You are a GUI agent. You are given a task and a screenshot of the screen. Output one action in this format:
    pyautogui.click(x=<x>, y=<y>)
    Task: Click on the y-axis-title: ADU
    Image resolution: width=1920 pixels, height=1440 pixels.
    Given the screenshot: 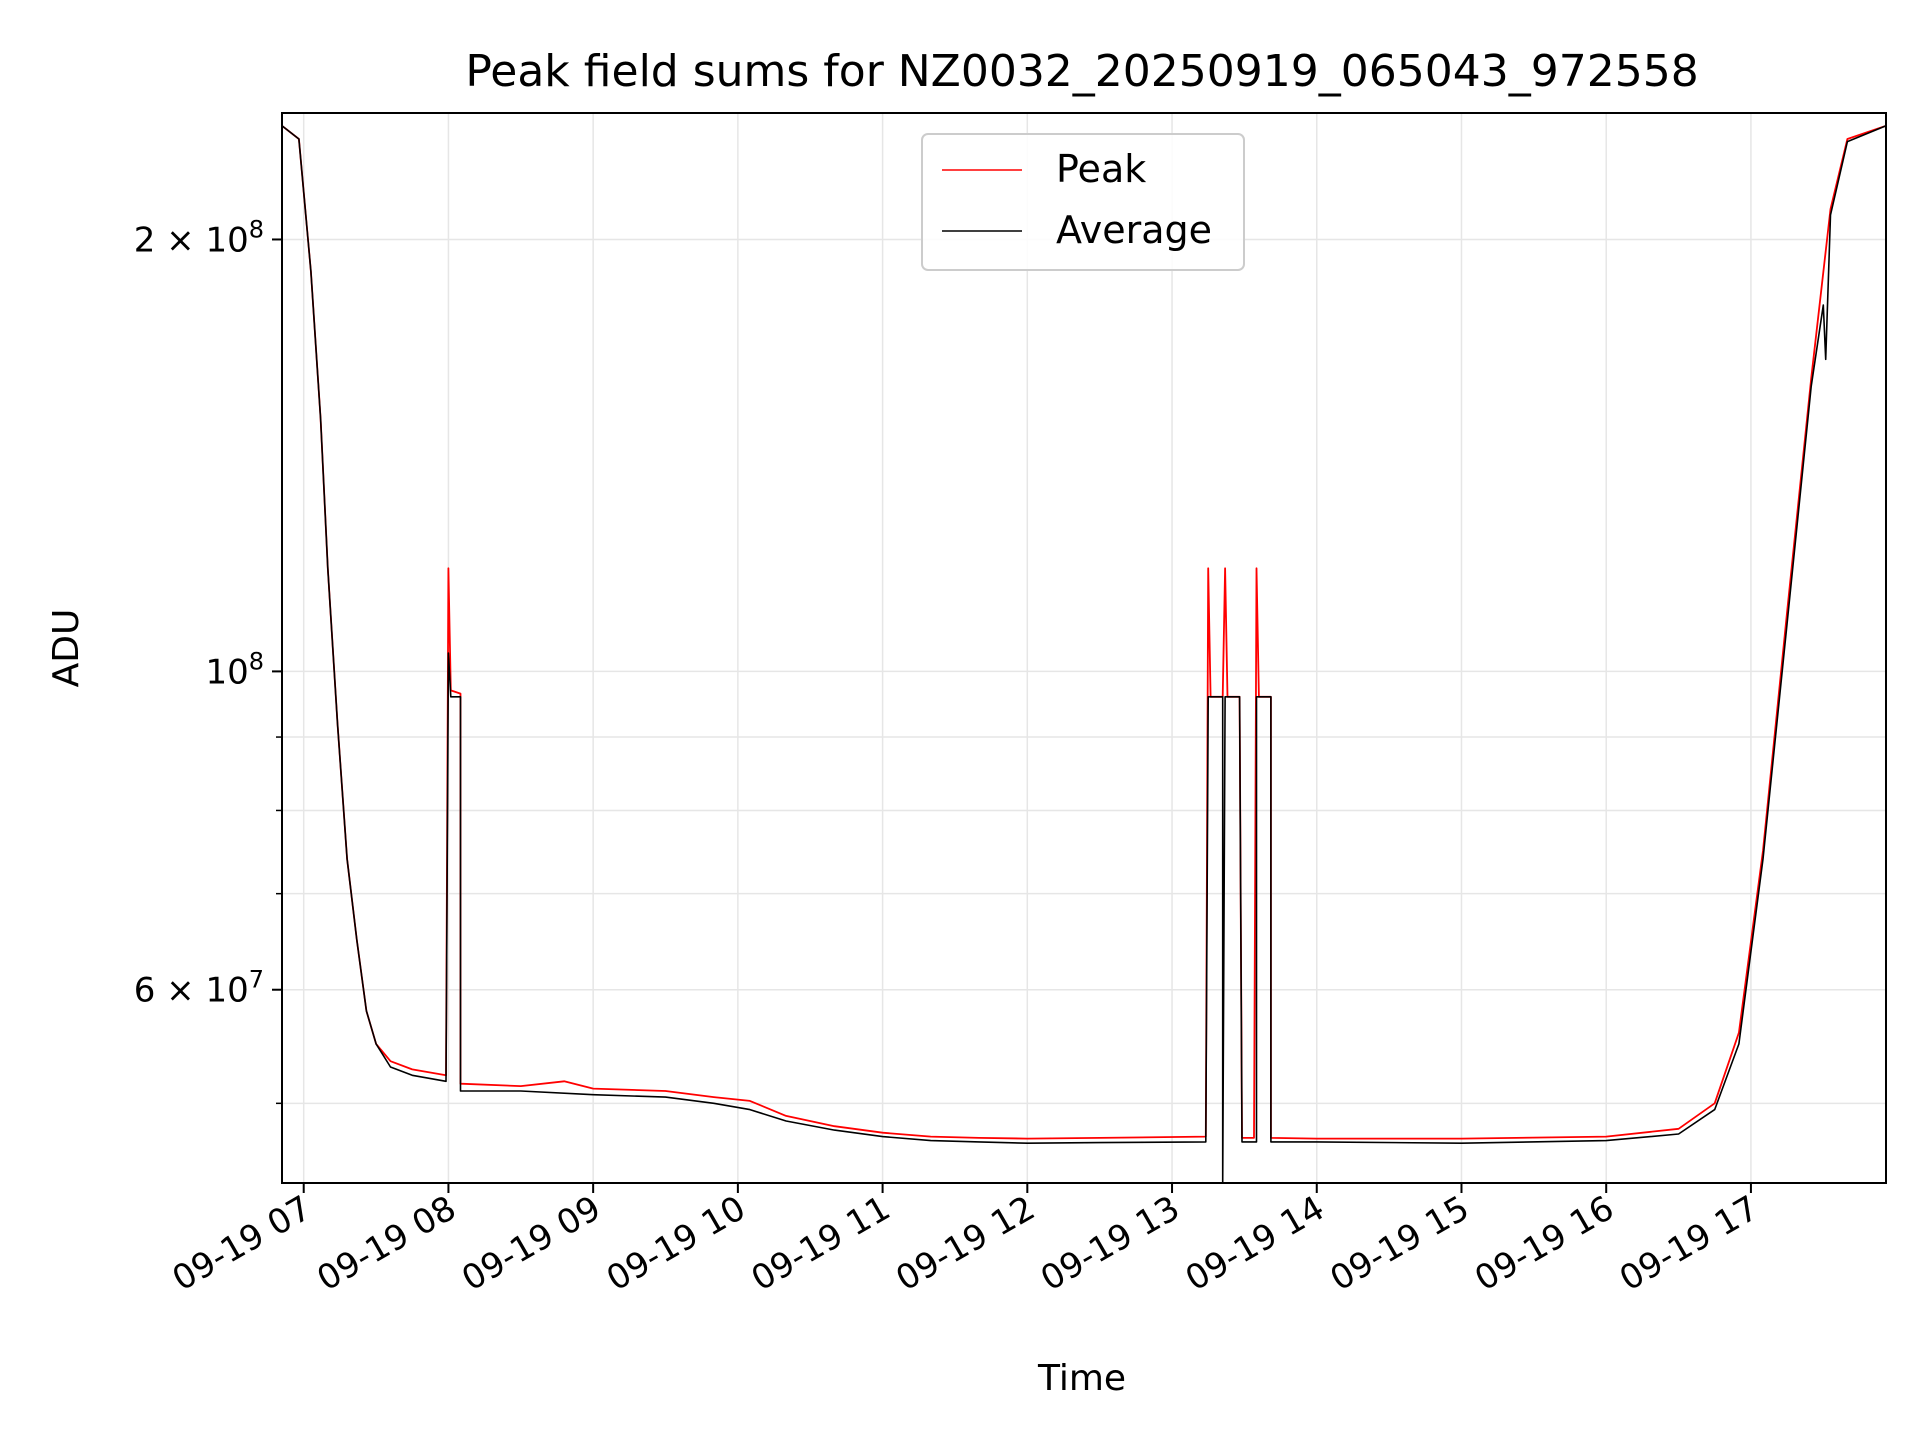 What is the action you would take?
    pyautogui.click(x=66, y=648)
    